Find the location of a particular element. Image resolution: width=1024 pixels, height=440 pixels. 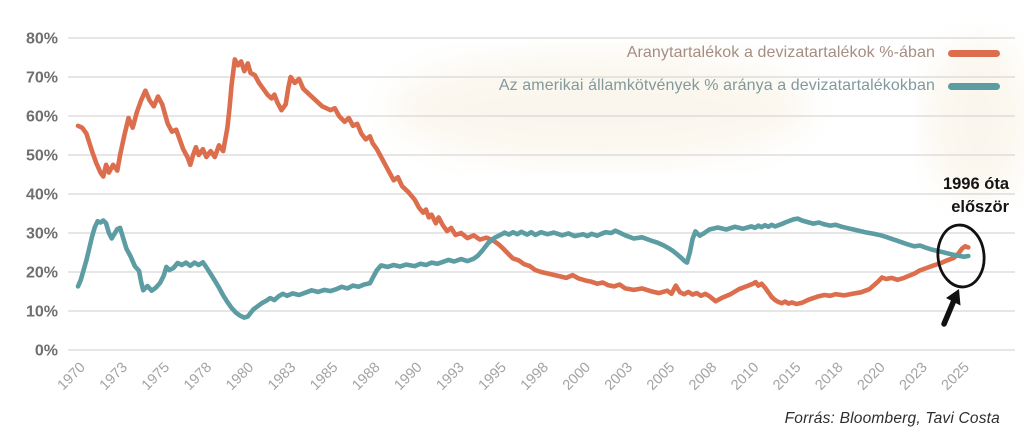

x-tick-label: 2023 is located at coordinates (914, 377).